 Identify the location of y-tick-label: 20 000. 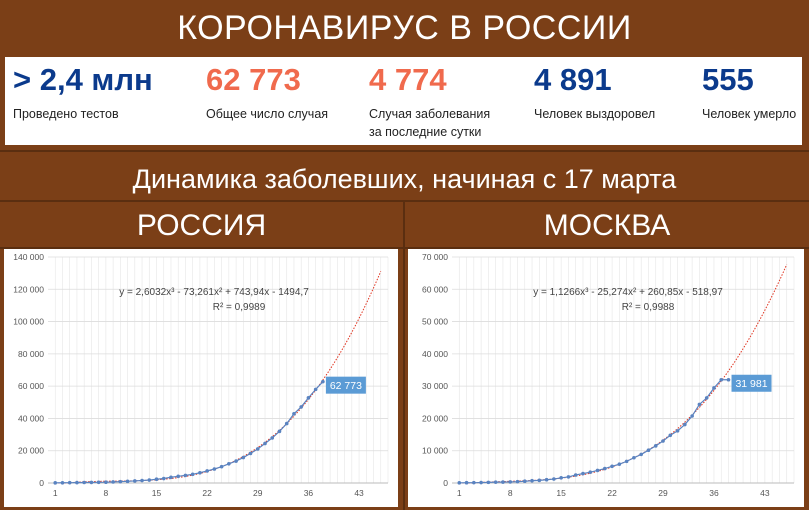
(435, 418).